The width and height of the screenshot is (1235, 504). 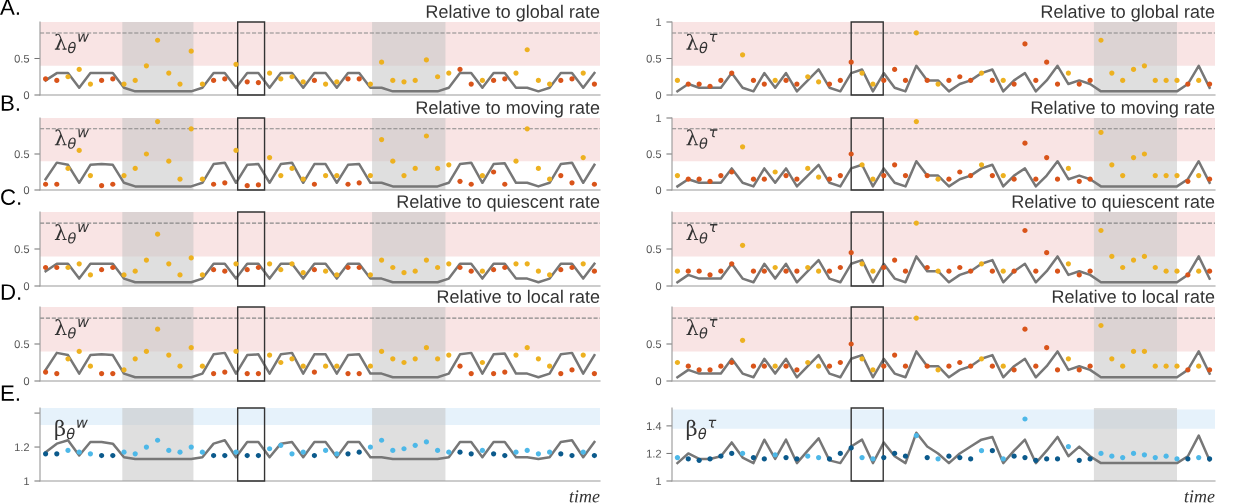 I want to click on y-tick-label: 1.4, so click(x=654, y=426).